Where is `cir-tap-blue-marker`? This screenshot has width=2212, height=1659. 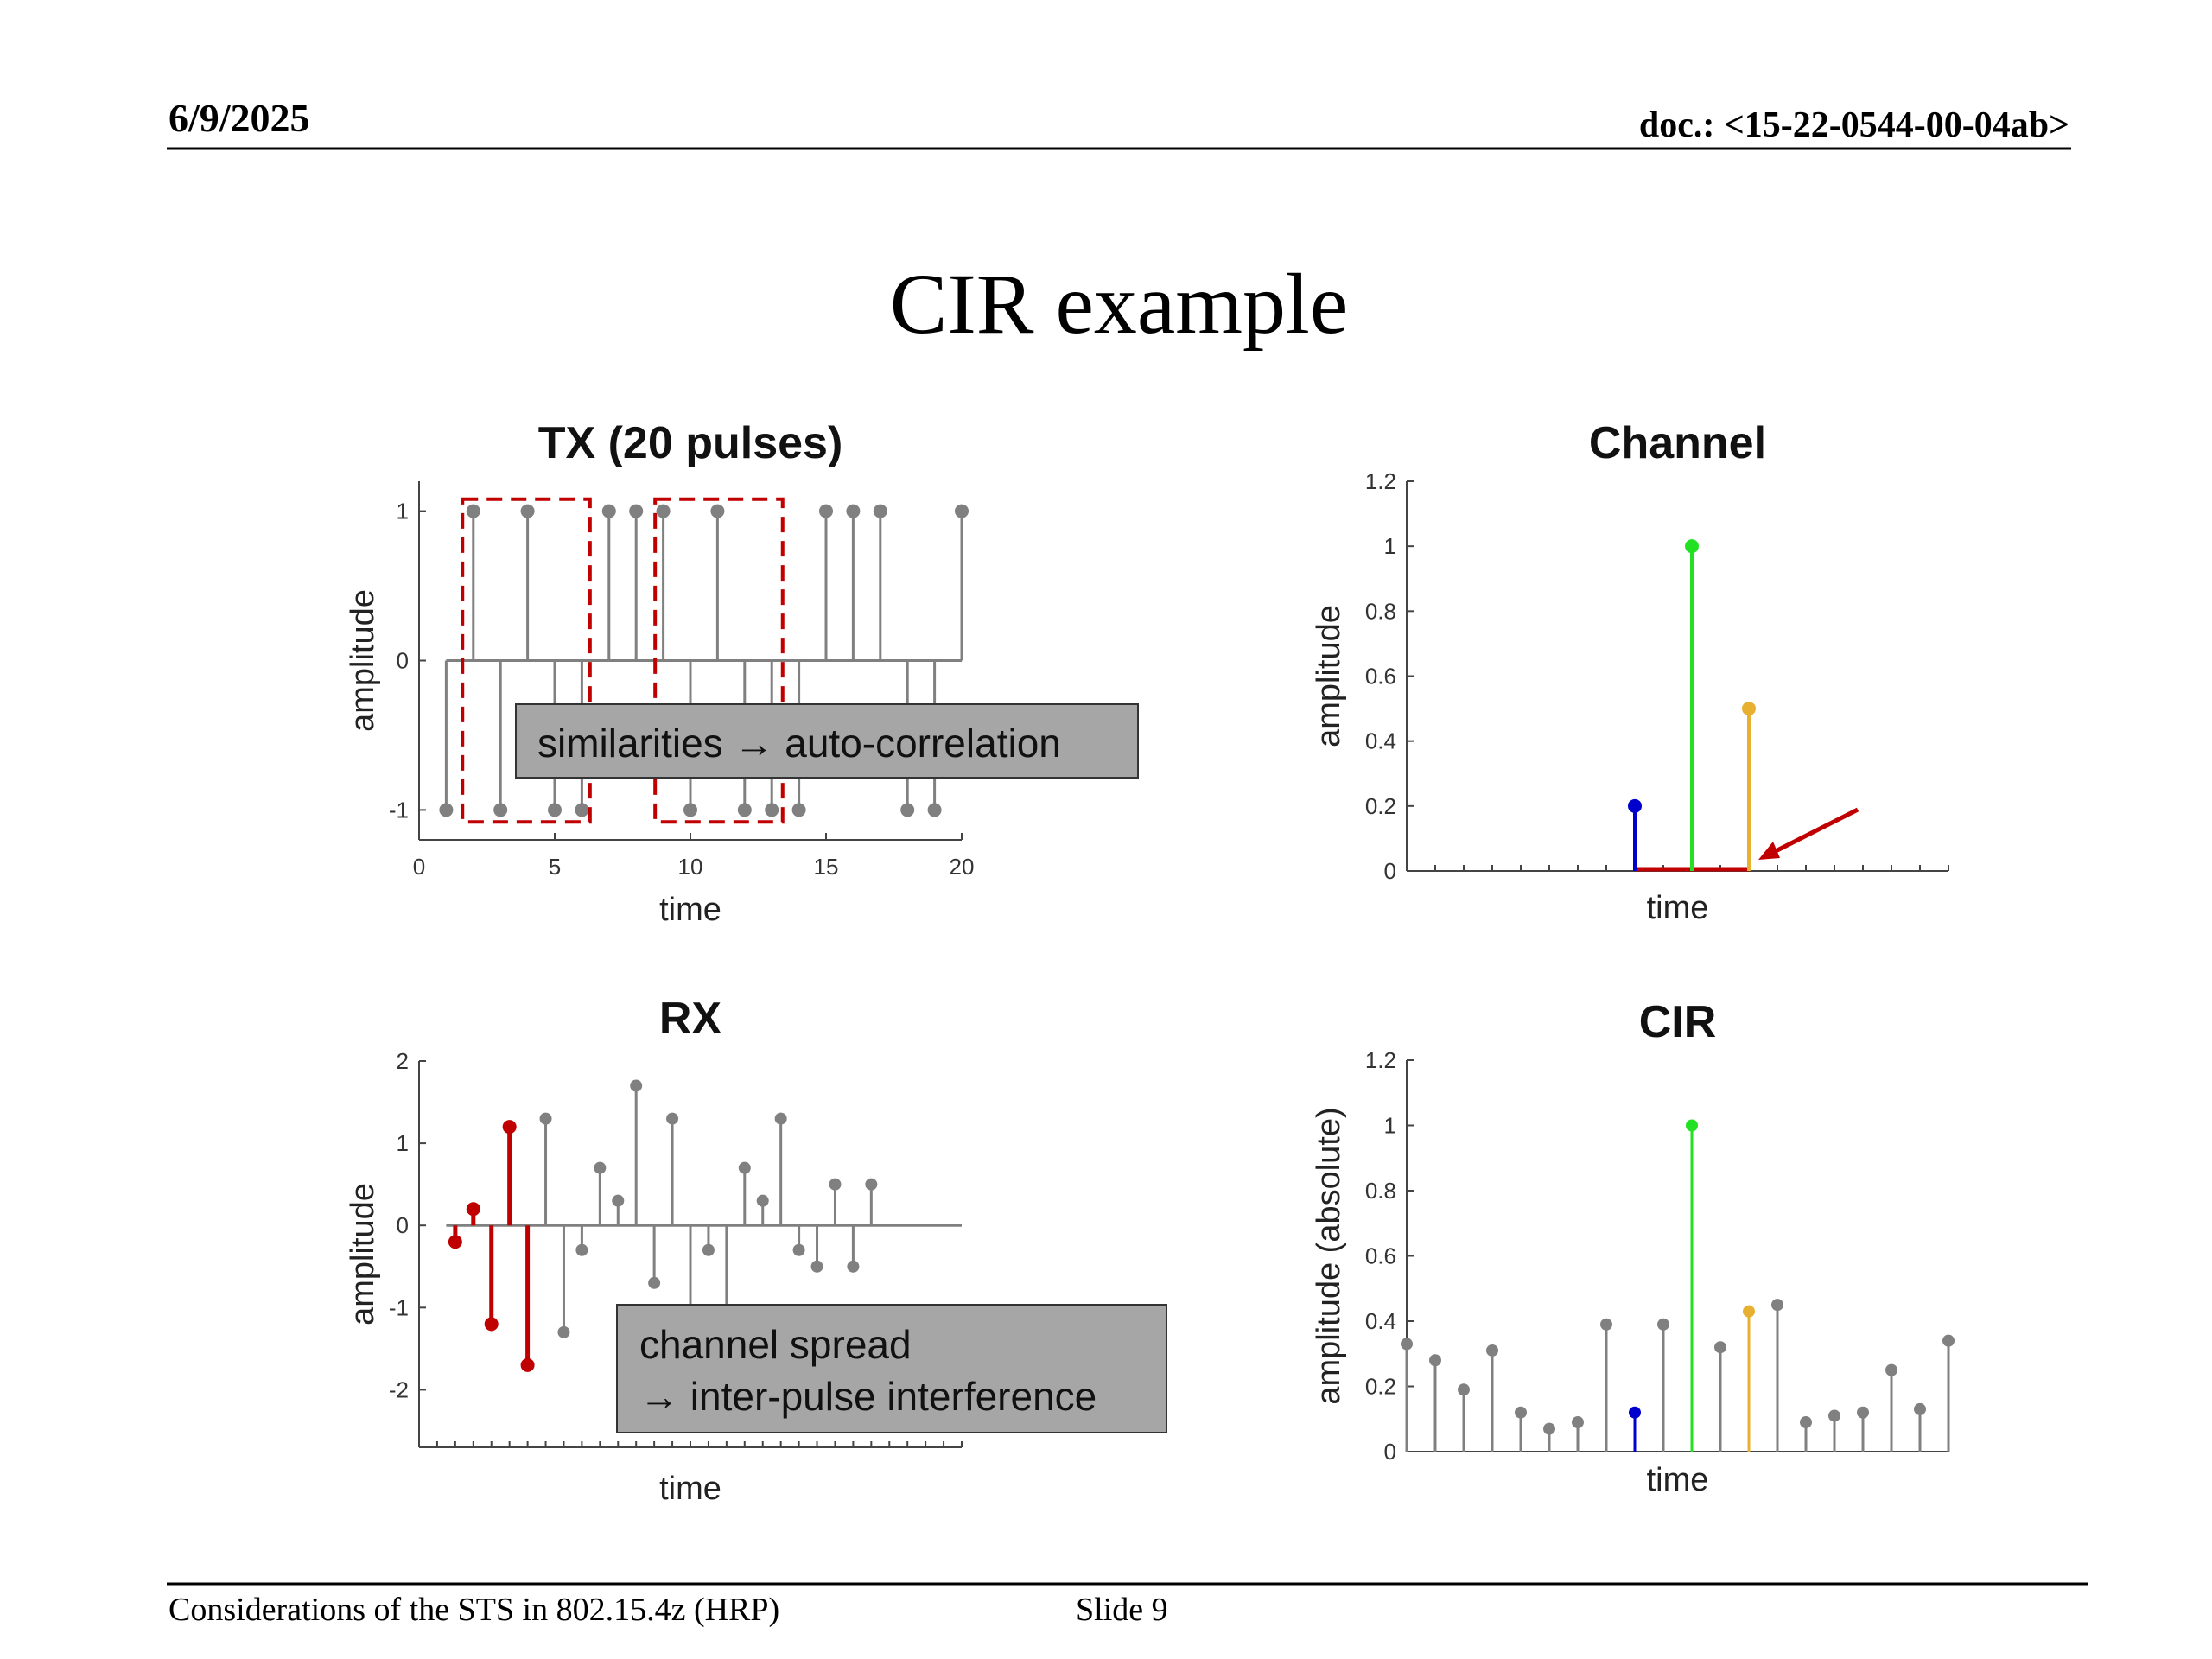 cir-tap-blue-marker is located at coordinates (1635, 1412).